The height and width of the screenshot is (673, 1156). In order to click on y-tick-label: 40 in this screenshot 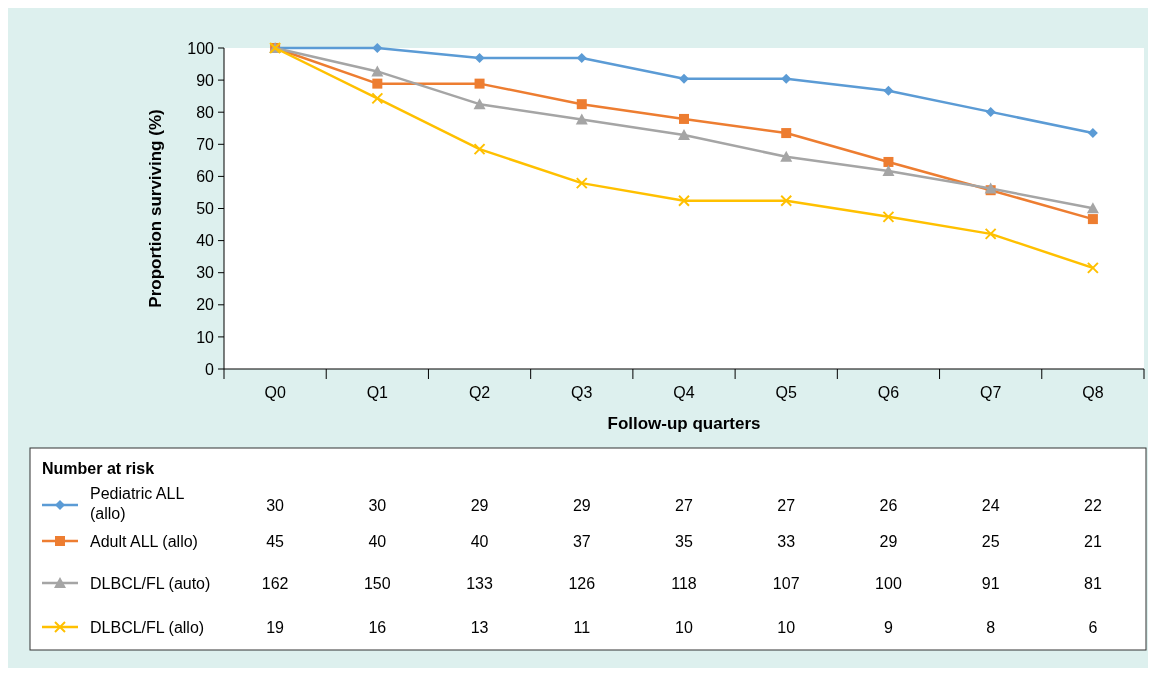, I will do `click(205, 241)`.